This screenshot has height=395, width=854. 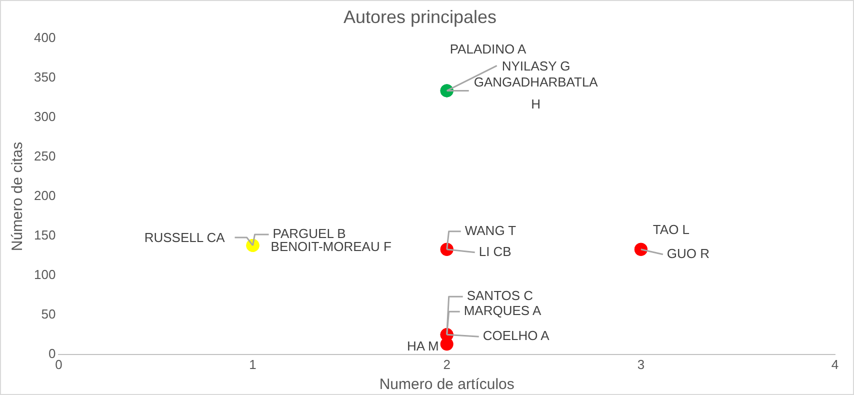 I want to click on y-tick-label: 400, so click(x=45, y=38).